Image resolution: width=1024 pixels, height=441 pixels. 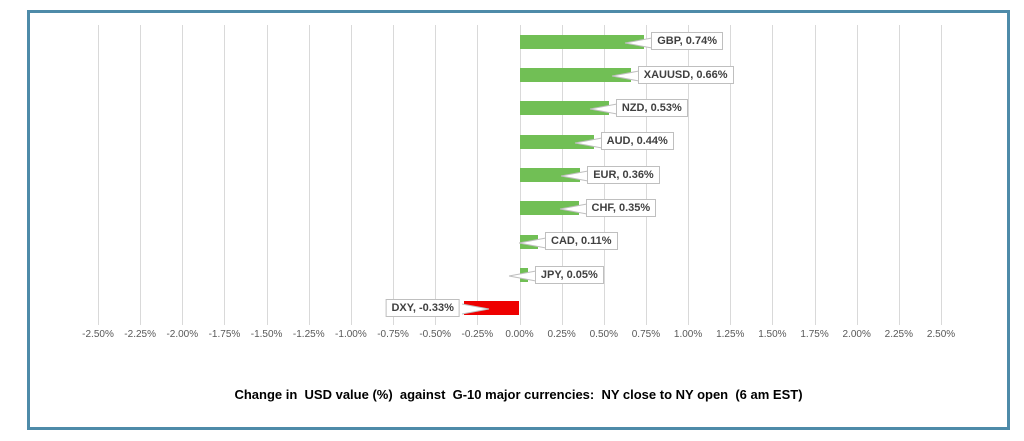 What do you see at coordinates (651, 107) in the screenshot?
I see `data-label-nzd: NZD, 0.53%` at bounding box center [651, 107].